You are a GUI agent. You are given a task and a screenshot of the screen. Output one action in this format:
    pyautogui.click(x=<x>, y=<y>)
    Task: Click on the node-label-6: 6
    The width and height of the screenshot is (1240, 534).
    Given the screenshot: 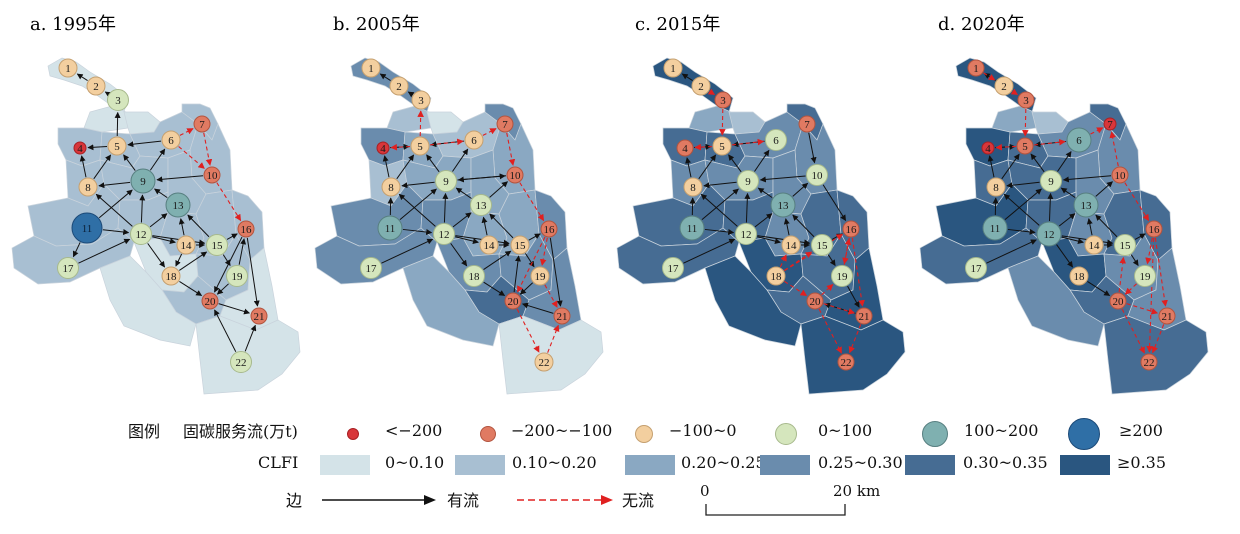 What is the action you would take?
    pyautogui.click(x=776, y=141)
    